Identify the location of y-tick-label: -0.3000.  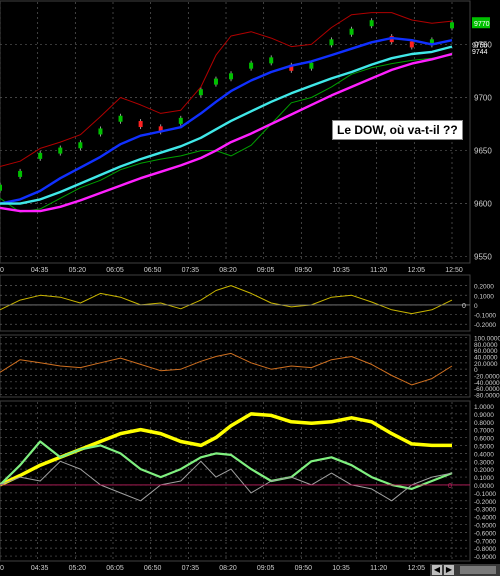
(485, 510).